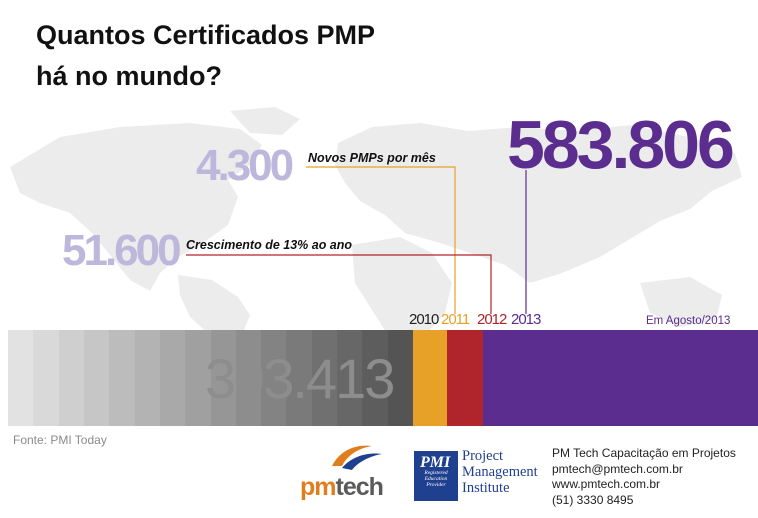 Image resolution: width=758 pixels, height=518 pixels. I want to click on contact-phone: (51) 3330 8495, so click(593, 499).